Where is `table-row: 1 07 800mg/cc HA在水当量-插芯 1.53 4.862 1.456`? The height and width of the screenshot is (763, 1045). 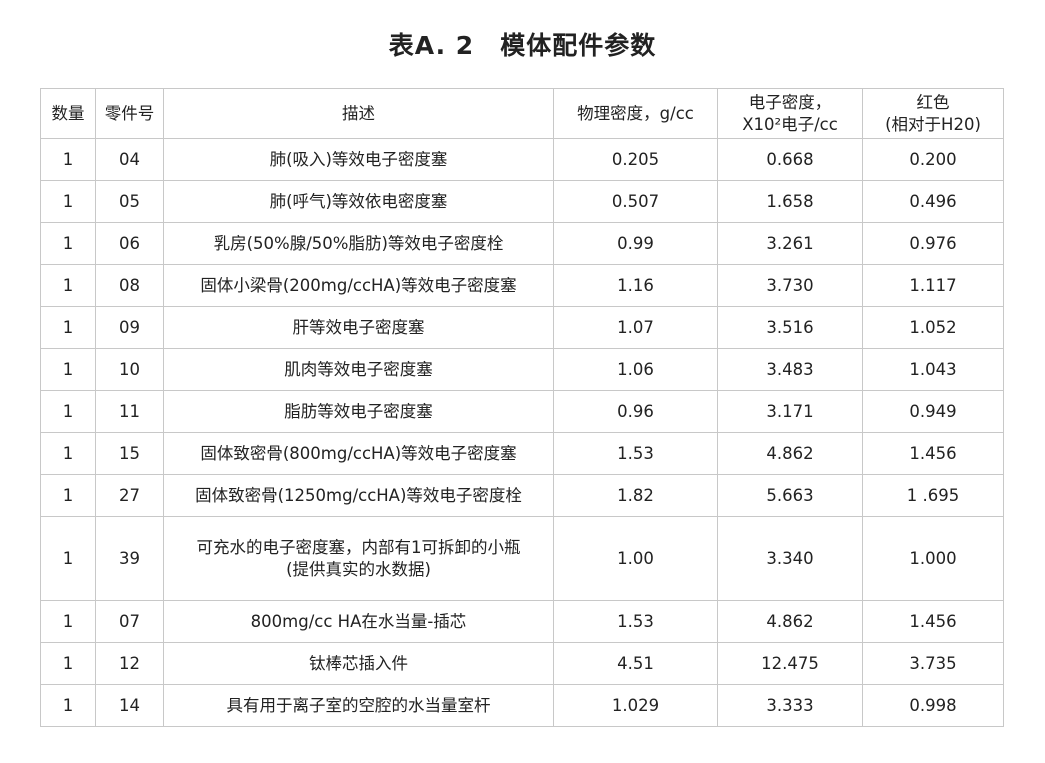 table-row: 1 07 800mg/cc HA在水当量-插芯 1.53 4.862 1.456 is located at coordinates (522, 621).